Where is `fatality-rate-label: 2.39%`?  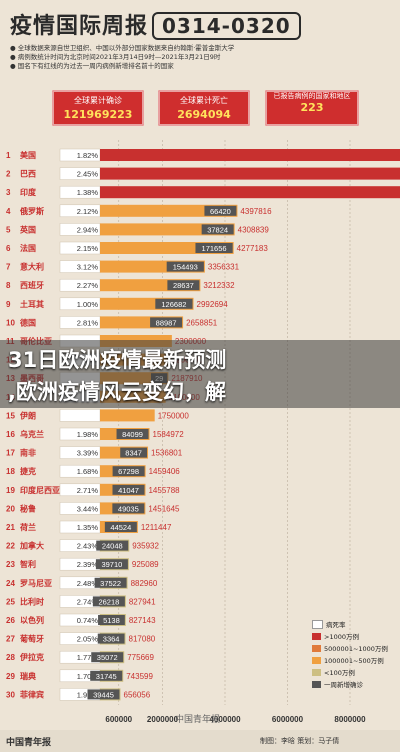 fatality-rate-label: 2.39% is located at coordinates (88, 564).